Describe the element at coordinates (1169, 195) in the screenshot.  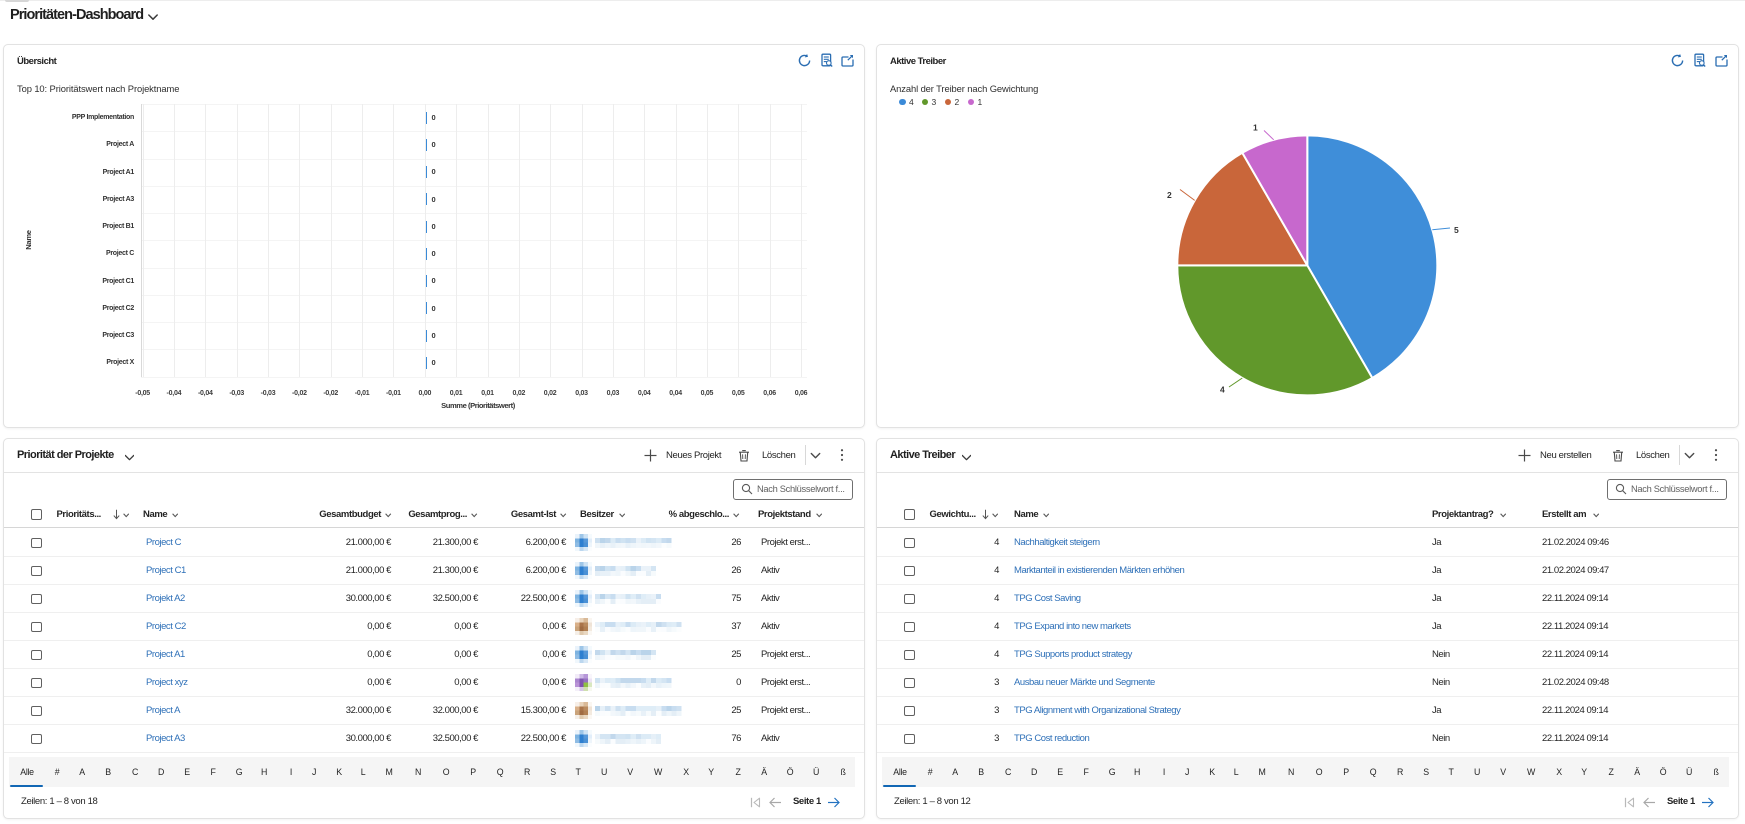
I see `svg-text: 2` at that location.